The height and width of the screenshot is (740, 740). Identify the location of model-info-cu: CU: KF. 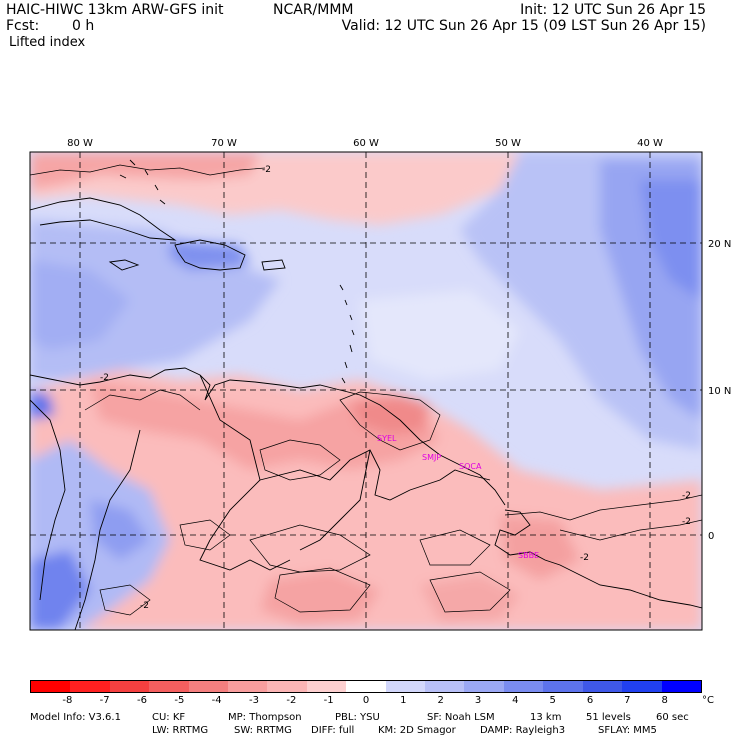
(169, 717).